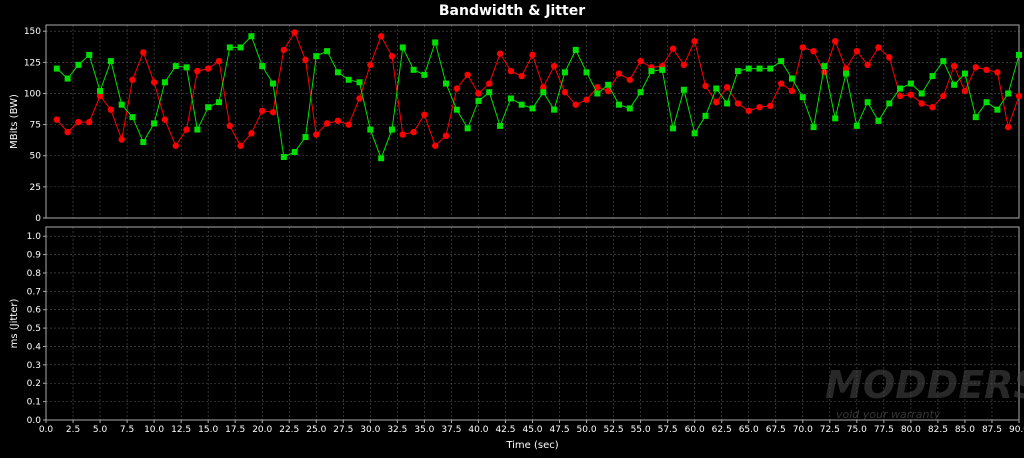  Describe the element at coordinates (965, 430) in the screenshot. I see `x-tick-label: 85.0` at that location.